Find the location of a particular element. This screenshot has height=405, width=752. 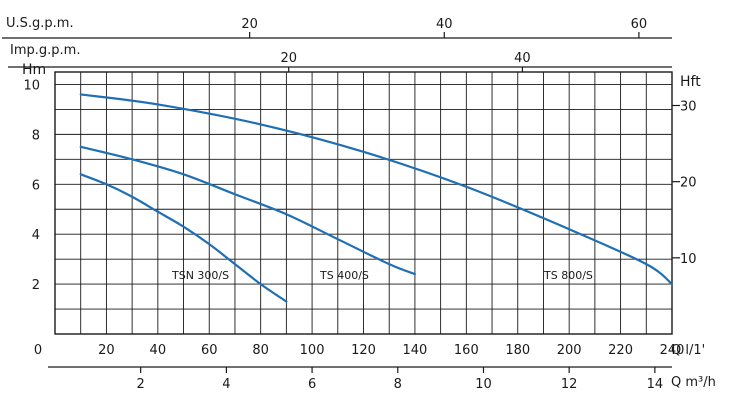

x-lmin-tick-label: 220 is located at coordinates (620, 350).